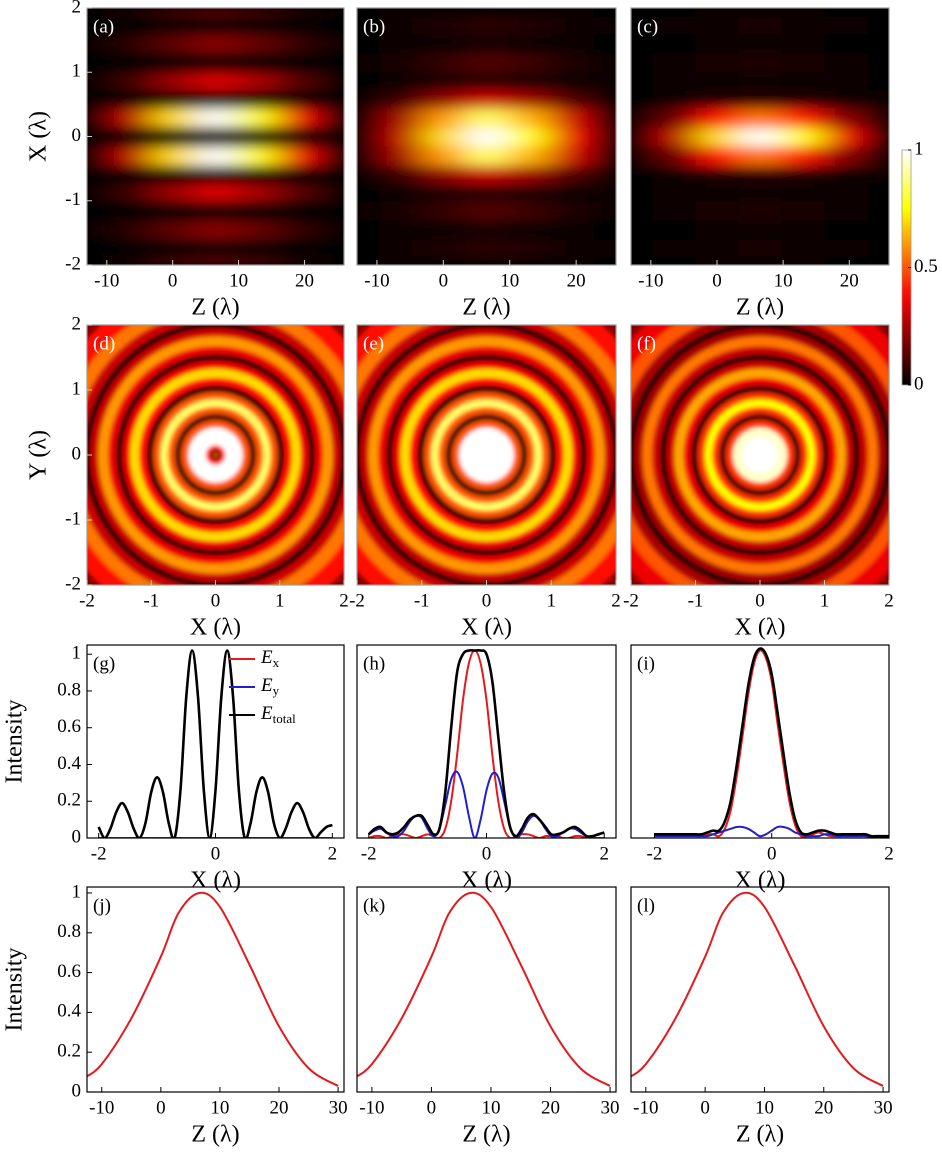 The height and width of the screenshot is (1159, 942). What do you see at coordinates (104, 663) in the screenshot?
I see `panel-label: (g)` at bounding box center [104, 663].